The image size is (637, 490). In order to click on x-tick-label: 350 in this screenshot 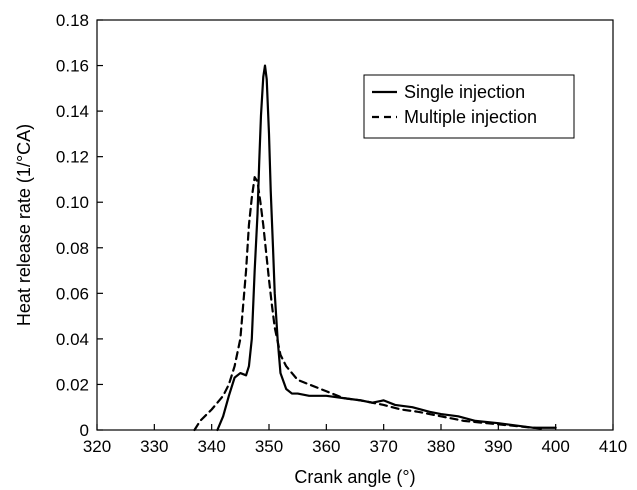, I will do `click(269, 446)`.